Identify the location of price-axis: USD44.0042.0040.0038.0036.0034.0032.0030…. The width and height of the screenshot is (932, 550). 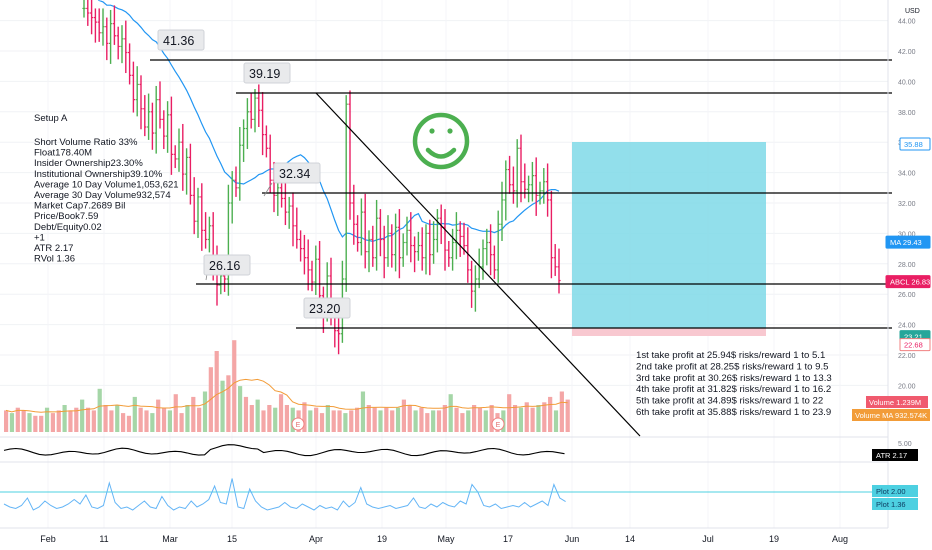
(903, 264).